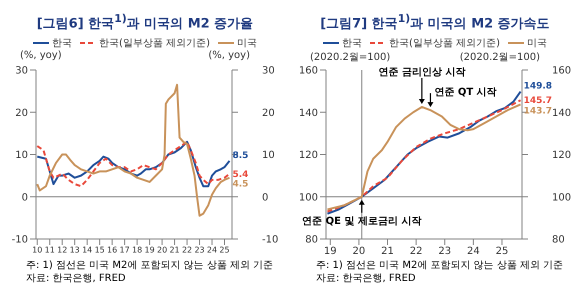 The width and height of the screenshot is (580, 299). Describe the element at coordinates (240, 175) in the screenshot. I see `data-label: 5.4` at that location.